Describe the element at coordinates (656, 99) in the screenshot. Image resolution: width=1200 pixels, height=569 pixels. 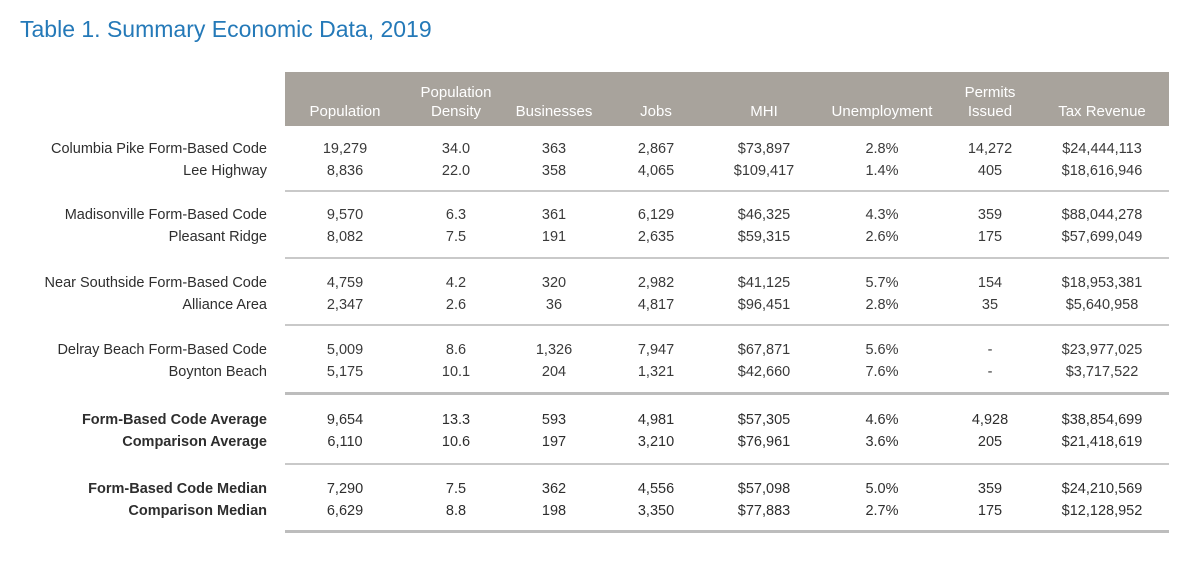
I see `column-header: Jobs` at that location.